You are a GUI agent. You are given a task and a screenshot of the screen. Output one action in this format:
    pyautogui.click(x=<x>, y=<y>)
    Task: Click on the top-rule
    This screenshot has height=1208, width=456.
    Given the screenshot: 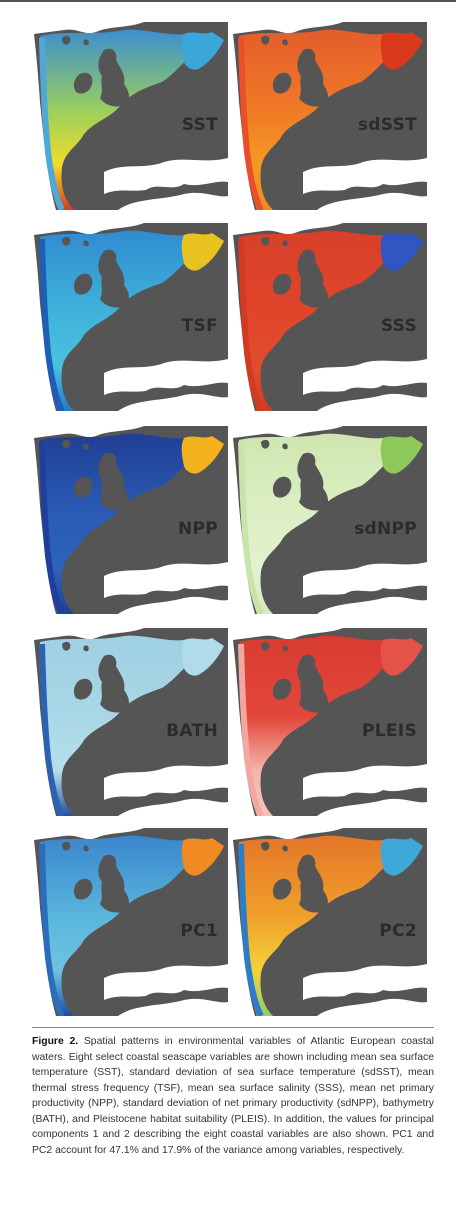 What is the action you would take?
    pyautogui.click(x=228, y=1)
    